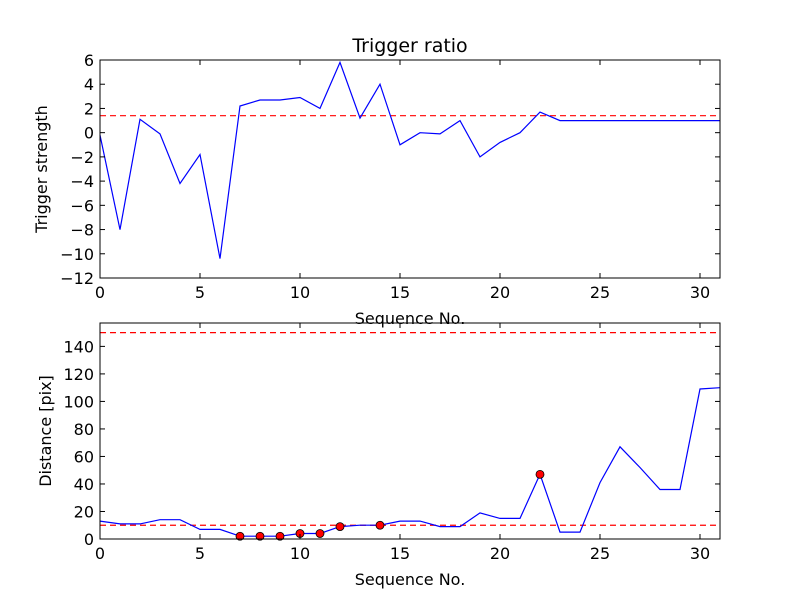  What do you see at coordinates (77, 254) in the screenshot?
I see `y-tick-label: −10` at bounding box center [77, 254].